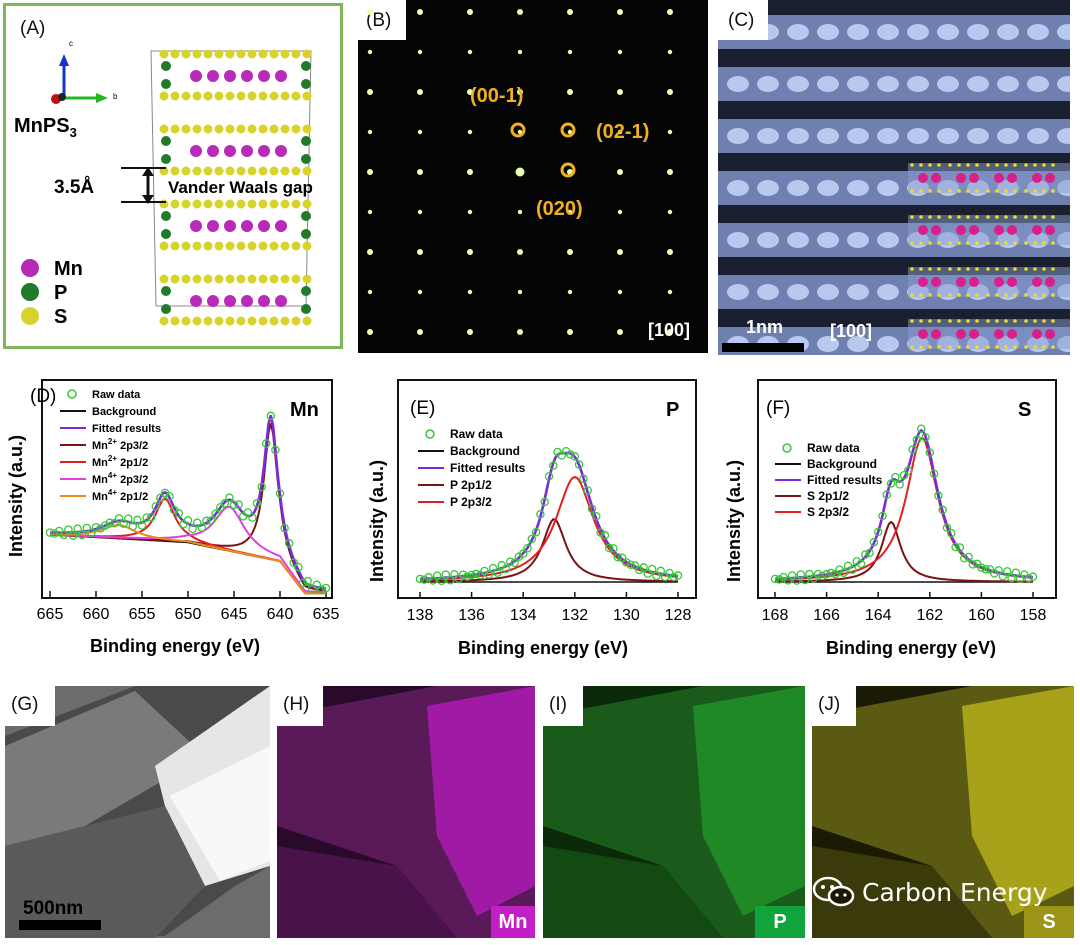  What do you see at coordinates (296, 704) in the screenshot?
I see `panel-h-label: (H)` at bounding box center [296, 704].